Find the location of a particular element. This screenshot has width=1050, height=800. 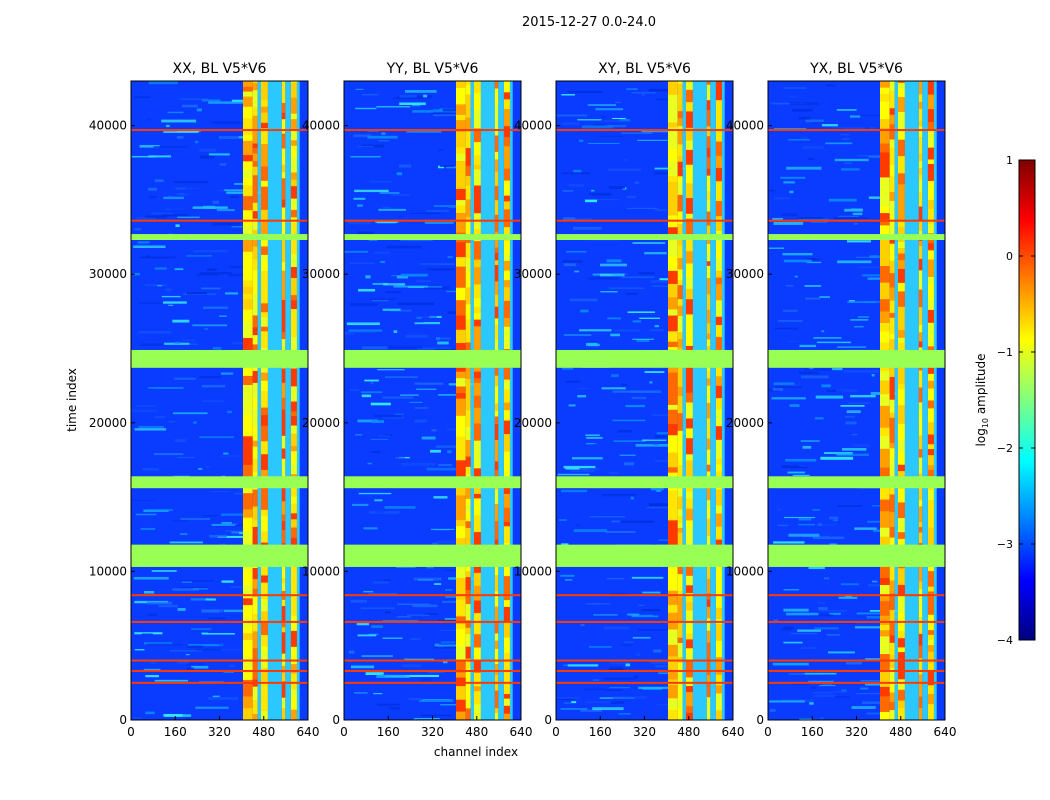

y-tick-label: 0 is located at coordinates (548, 720).